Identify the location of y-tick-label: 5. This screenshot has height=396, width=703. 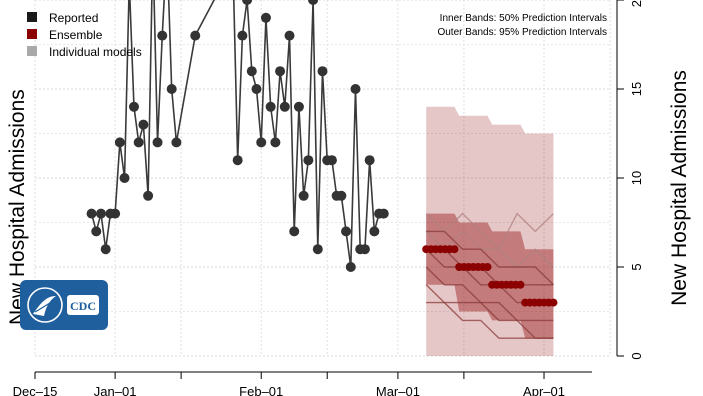
(636, 266).